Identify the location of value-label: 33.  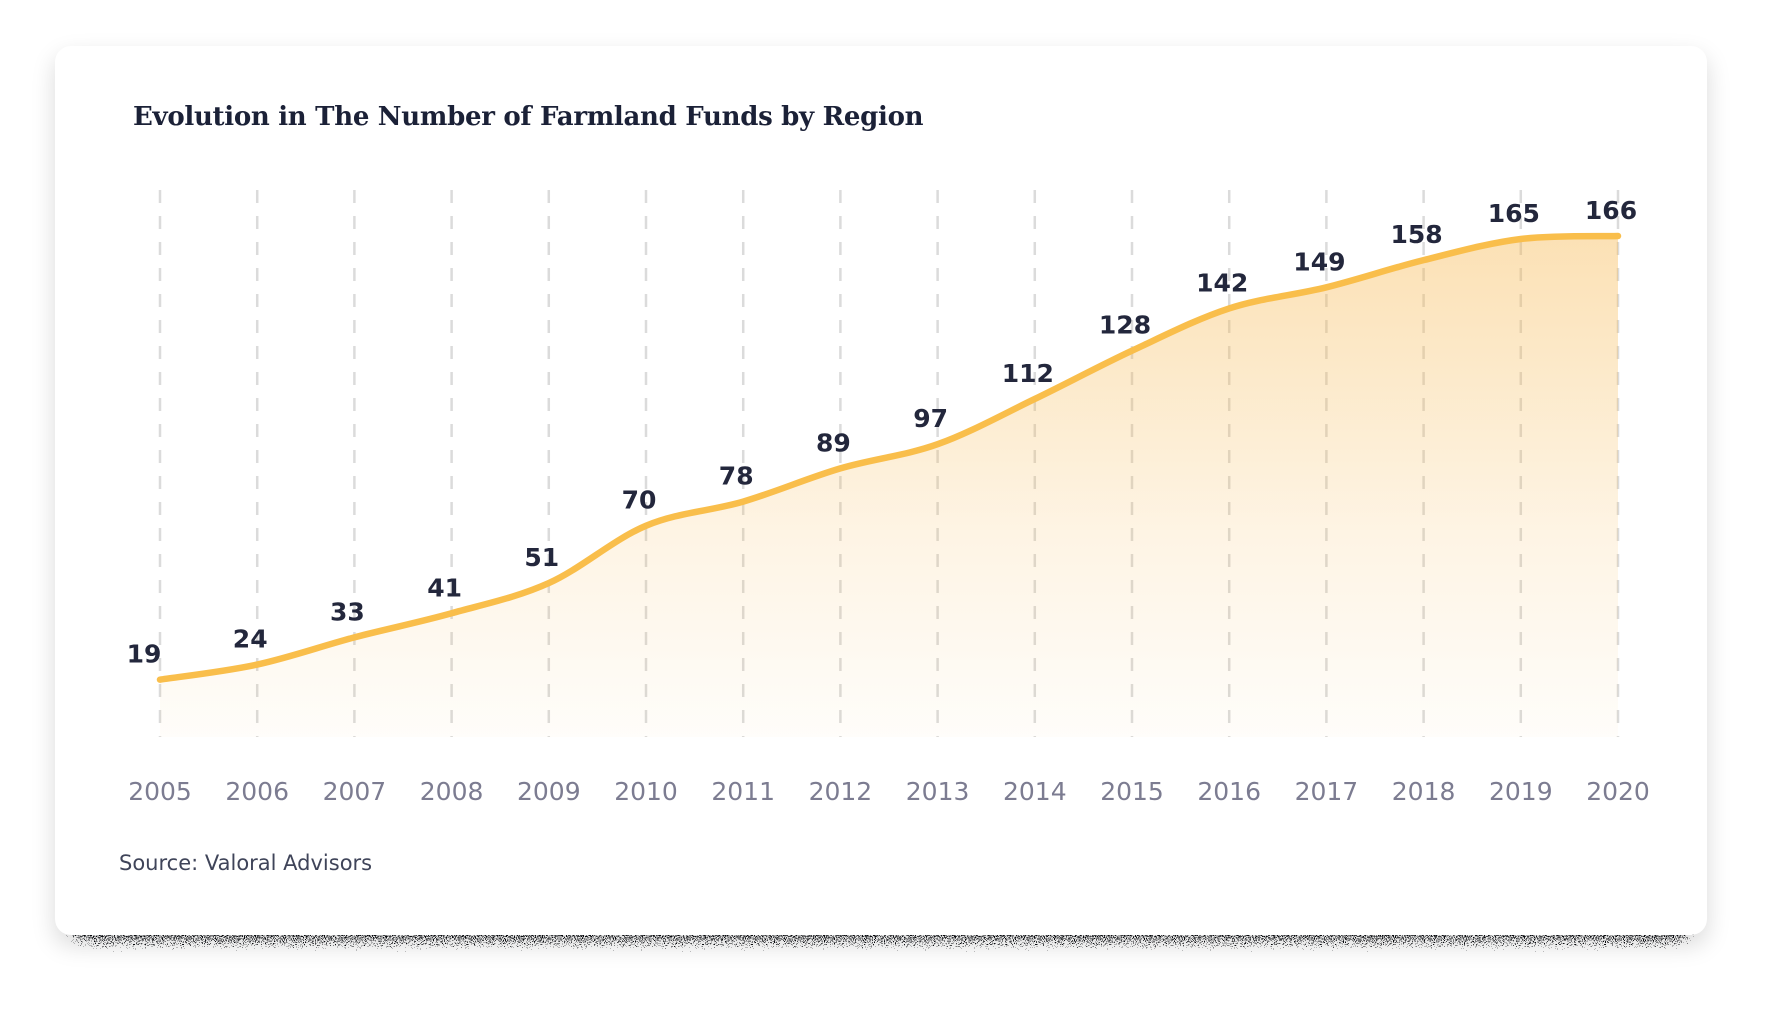
(347, 611).